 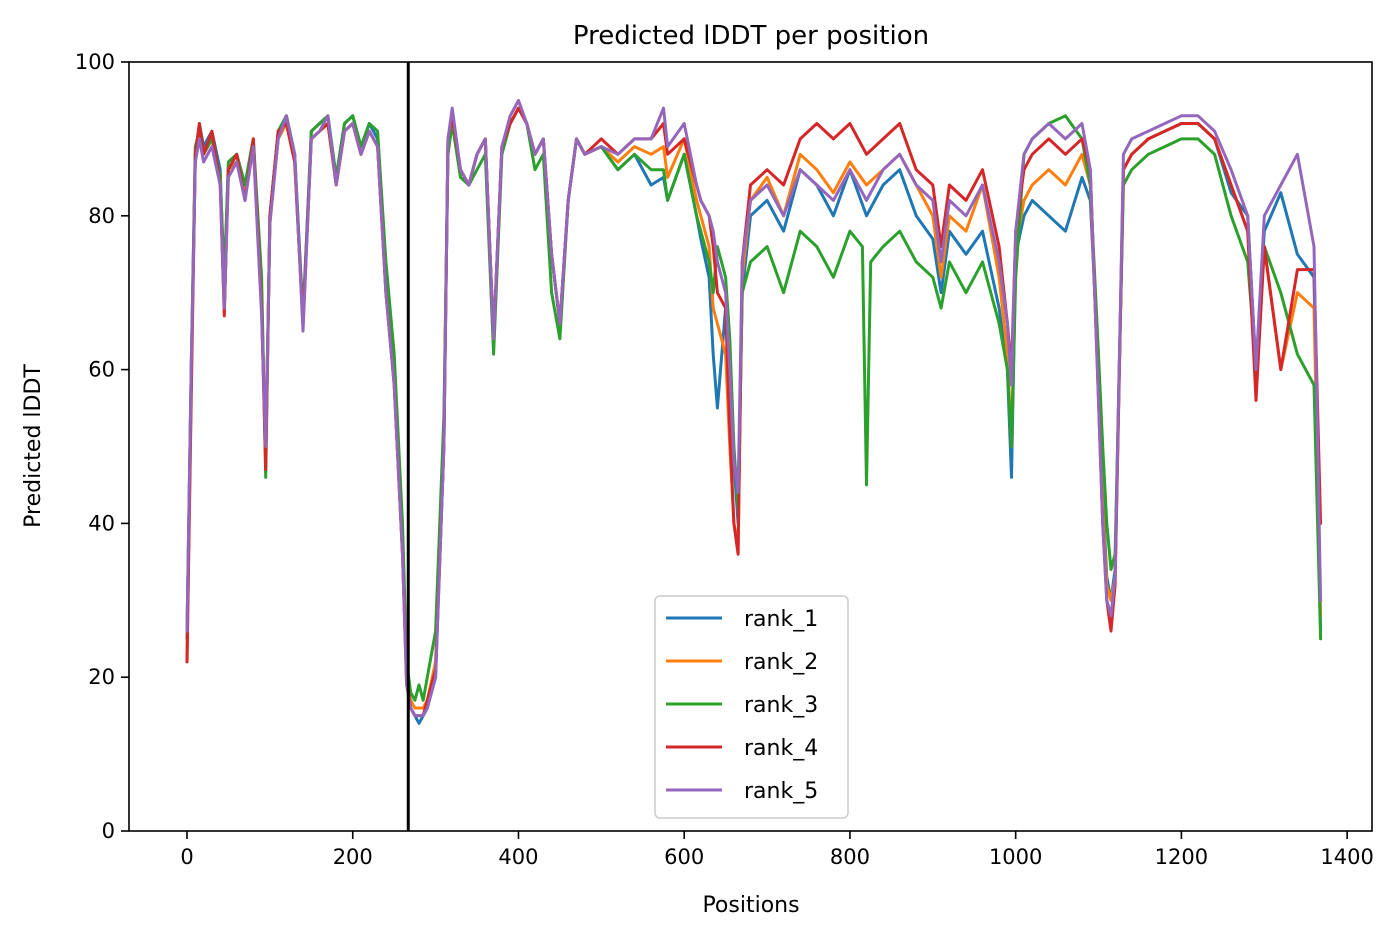 I want to click on y-tick-label: 40, so click(x=101, y=523).